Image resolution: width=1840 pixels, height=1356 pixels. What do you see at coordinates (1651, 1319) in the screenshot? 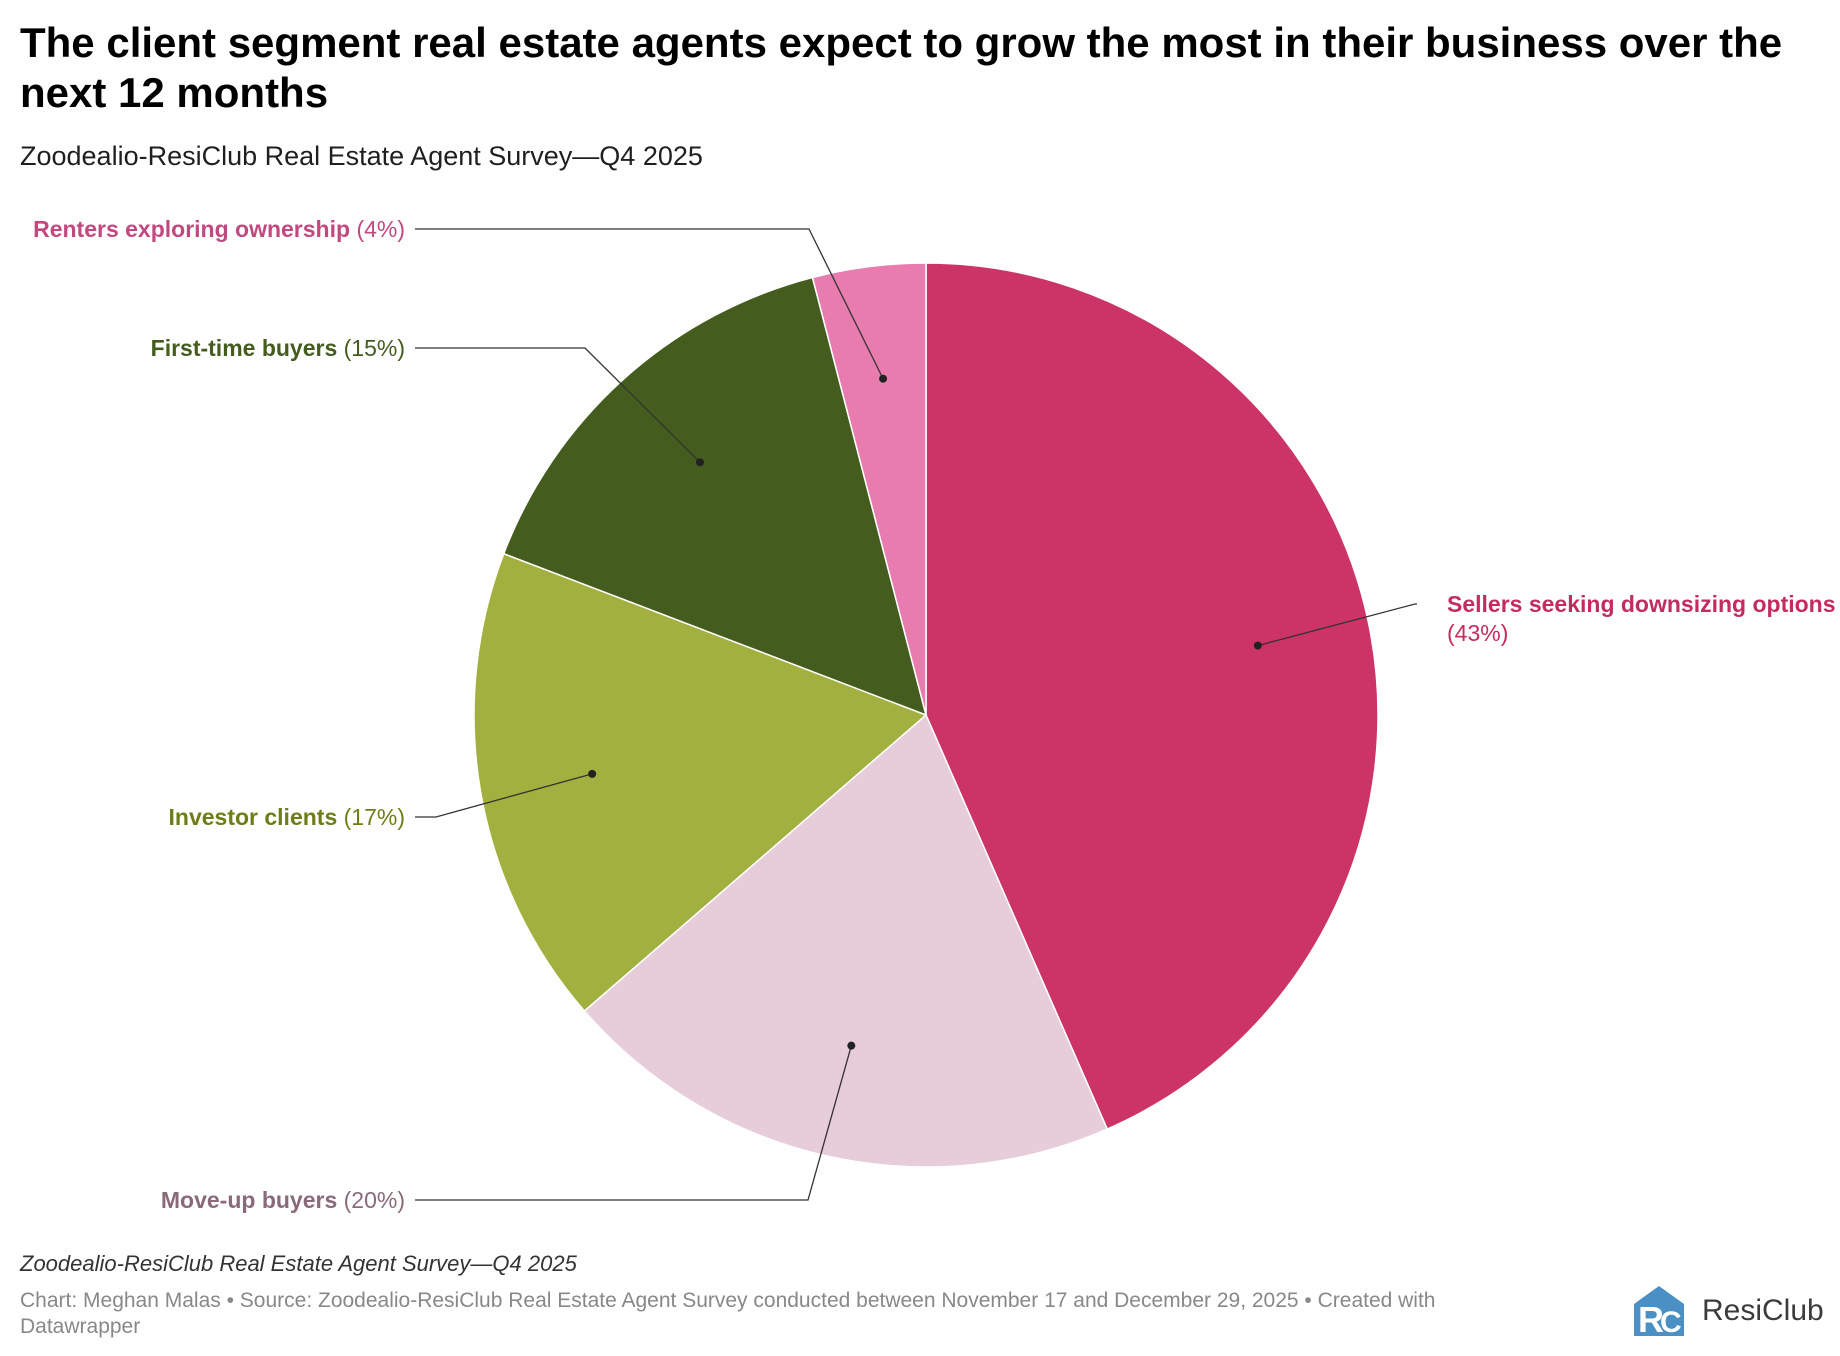
I see `svg-text: R` at bounding box center [1651, 1319].